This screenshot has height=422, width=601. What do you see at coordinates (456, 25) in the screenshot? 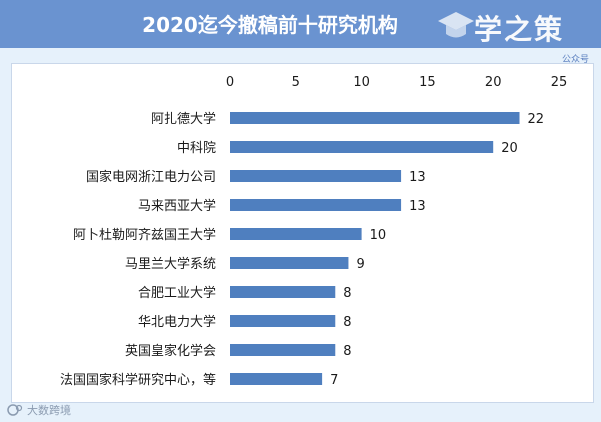
I see `graduation-cap-icon` at bounding box center [456, 25].